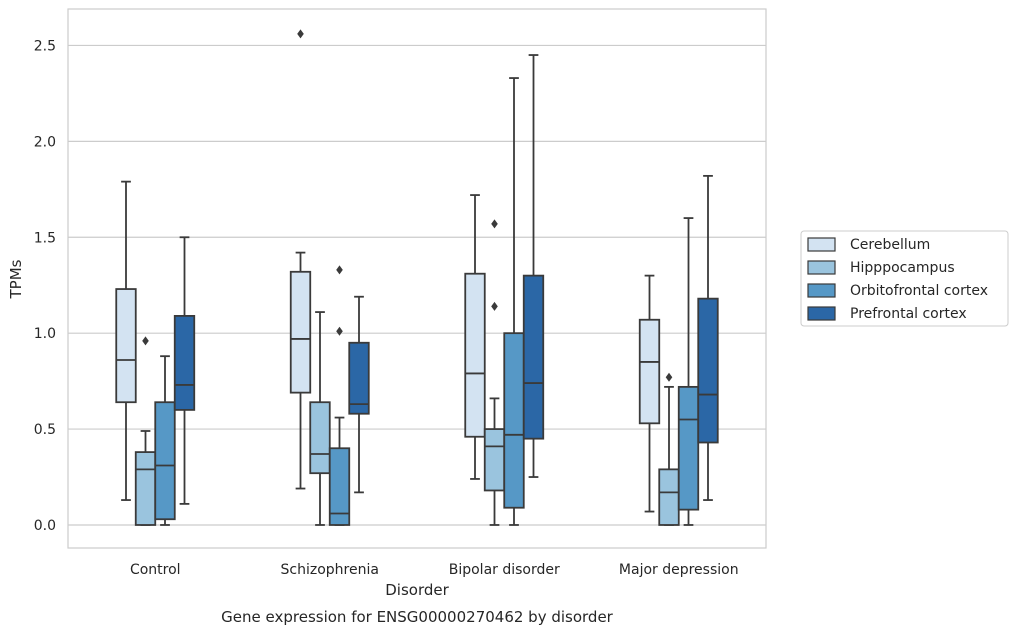  What do you see at coordinates (679, 570) in the screenshot?
I see `x-tick-label: Major depression` at bounding box center [679, 570].